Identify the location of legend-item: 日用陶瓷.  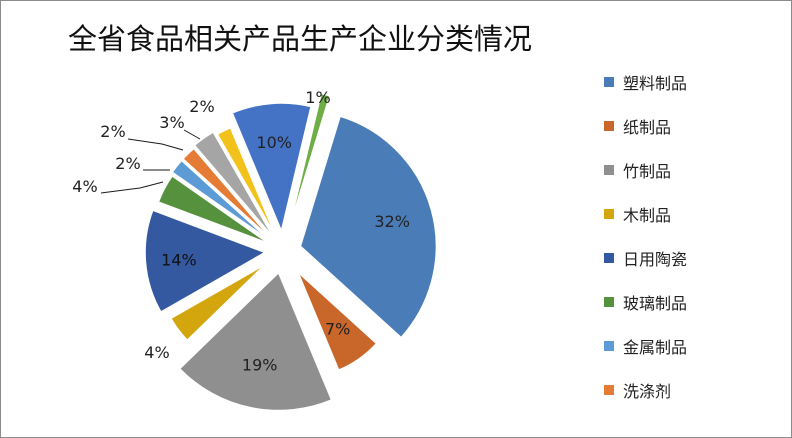
(645, 258).